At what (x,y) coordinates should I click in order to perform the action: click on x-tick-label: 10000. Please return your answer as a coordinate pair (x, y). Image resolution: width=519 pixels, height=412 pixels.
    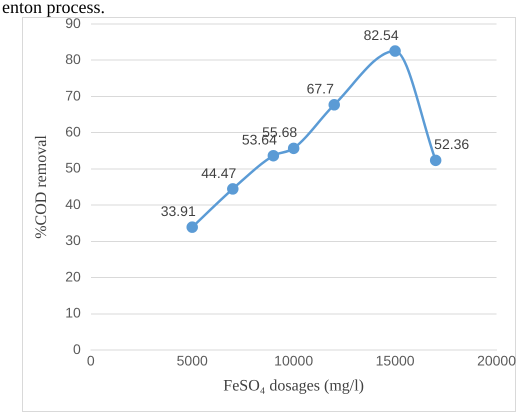
    Looking at the image, I should click on (294, 360).